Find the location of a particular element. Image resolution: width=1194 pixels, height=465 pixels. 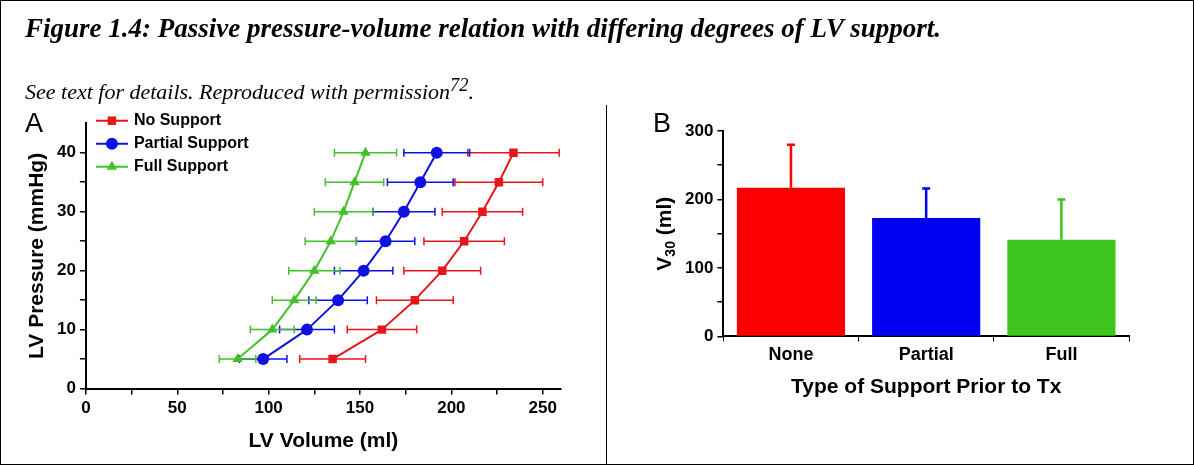

x-tick-label: 50 is located at coordinates (177, 408).